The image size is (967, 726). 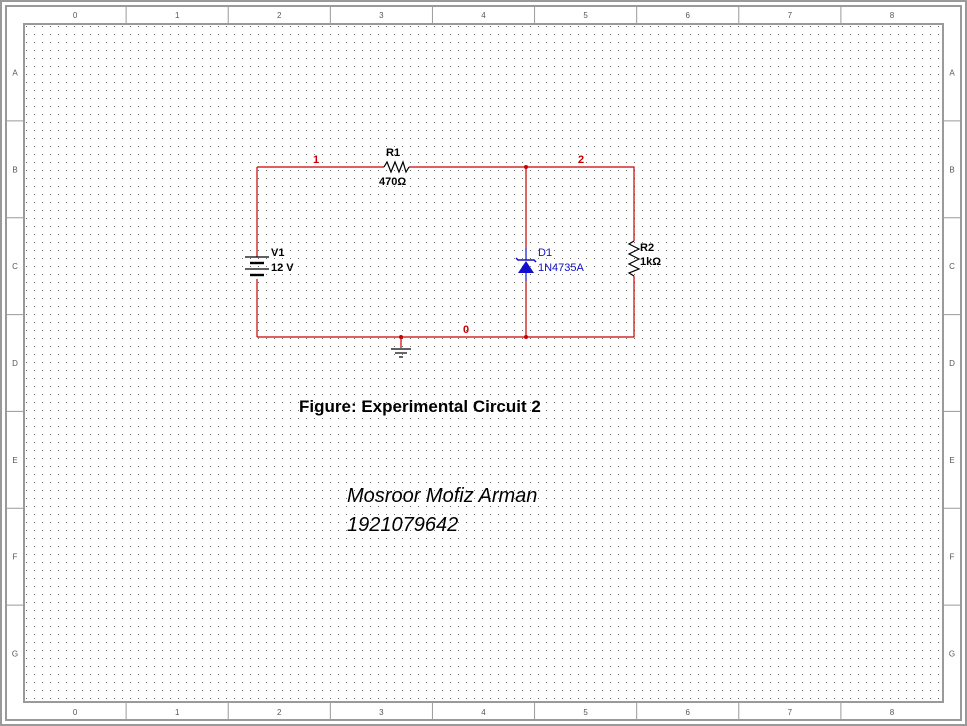 What do you see at coordinates (466, 330) in the screenshot?
I see `net-label-0: 0` at bounding box center [466, 330].